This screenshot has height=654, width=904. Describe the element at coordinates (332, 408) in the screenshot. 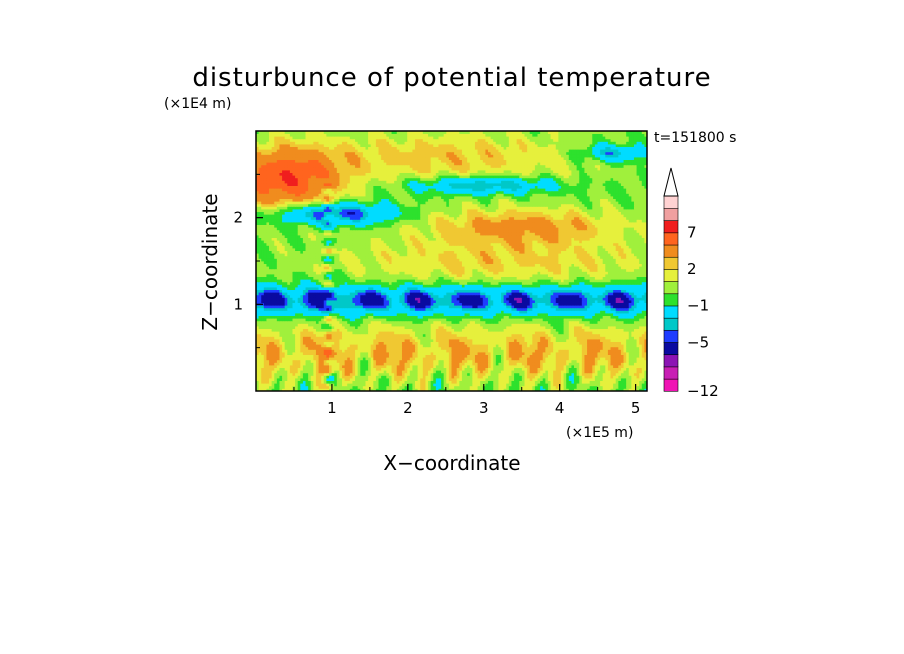

I see `x-tick-label: 1` at that location.